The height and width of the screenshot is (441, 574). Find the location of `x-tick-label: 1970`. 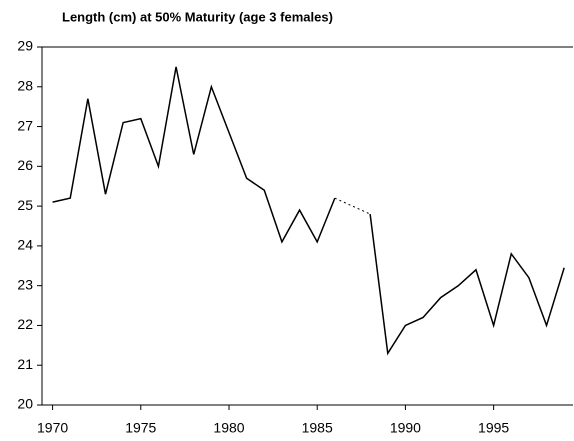

x-tick-label: 1970 is located at coordinates (52, 428).